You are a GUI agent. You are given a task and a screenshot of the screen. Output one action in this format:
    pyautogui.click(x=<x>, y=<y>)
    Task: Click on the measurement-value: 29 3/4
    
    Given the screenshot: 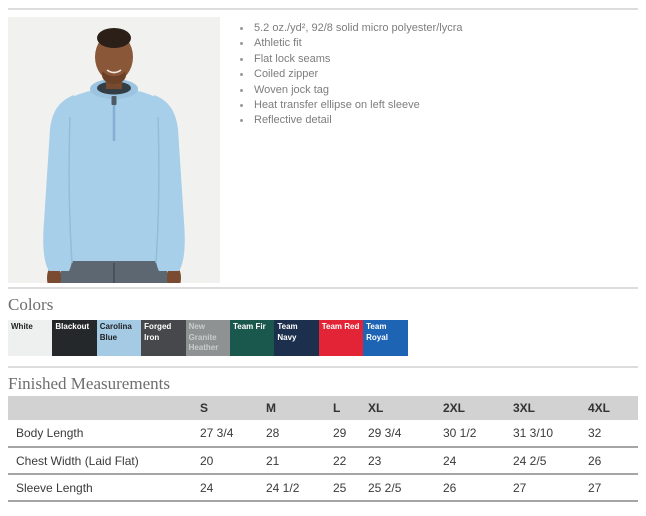 What is the action you would take?
    pyautogui.click(x=385, y=433)
    